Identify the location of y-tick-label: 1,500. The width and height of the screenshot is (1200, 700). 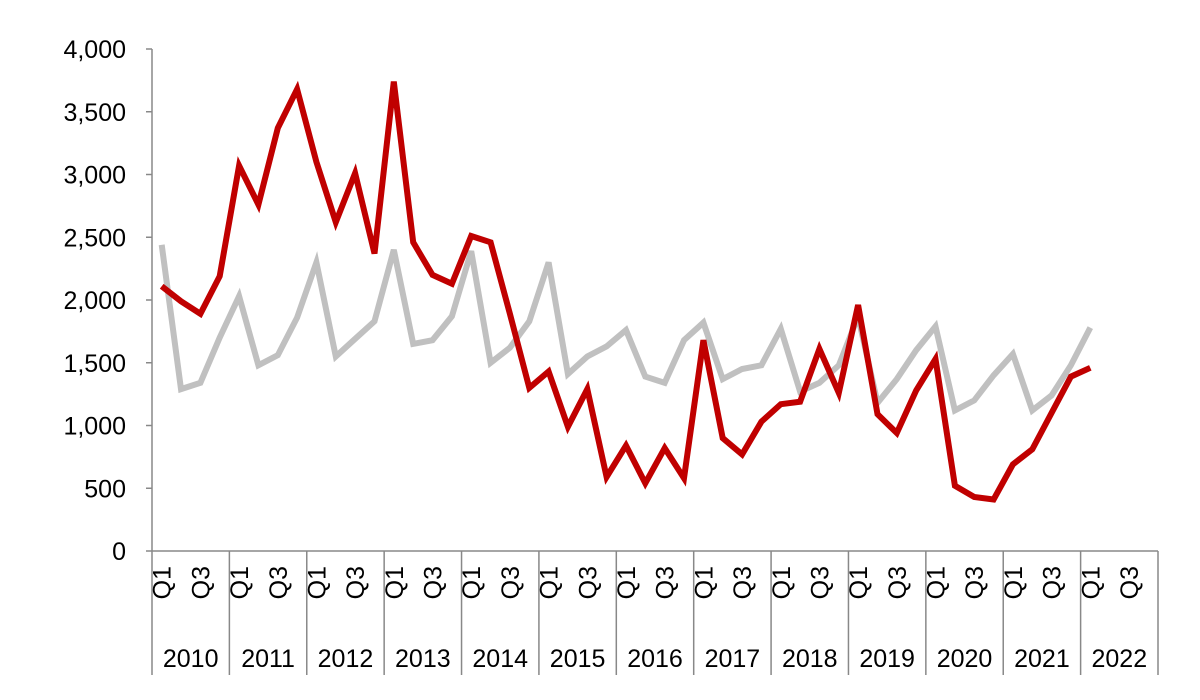
(94, 364).